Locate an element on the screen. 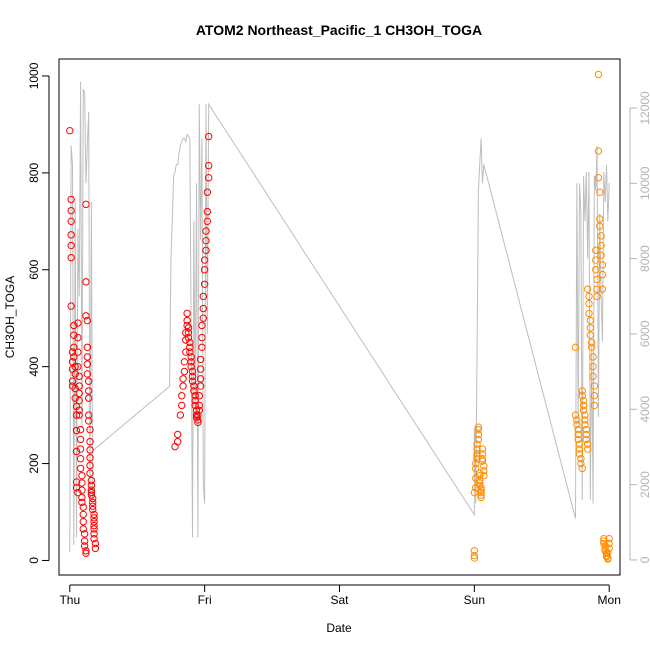  y-axis-label: CH3OH_TOGA is located at coordinates (10, 317).